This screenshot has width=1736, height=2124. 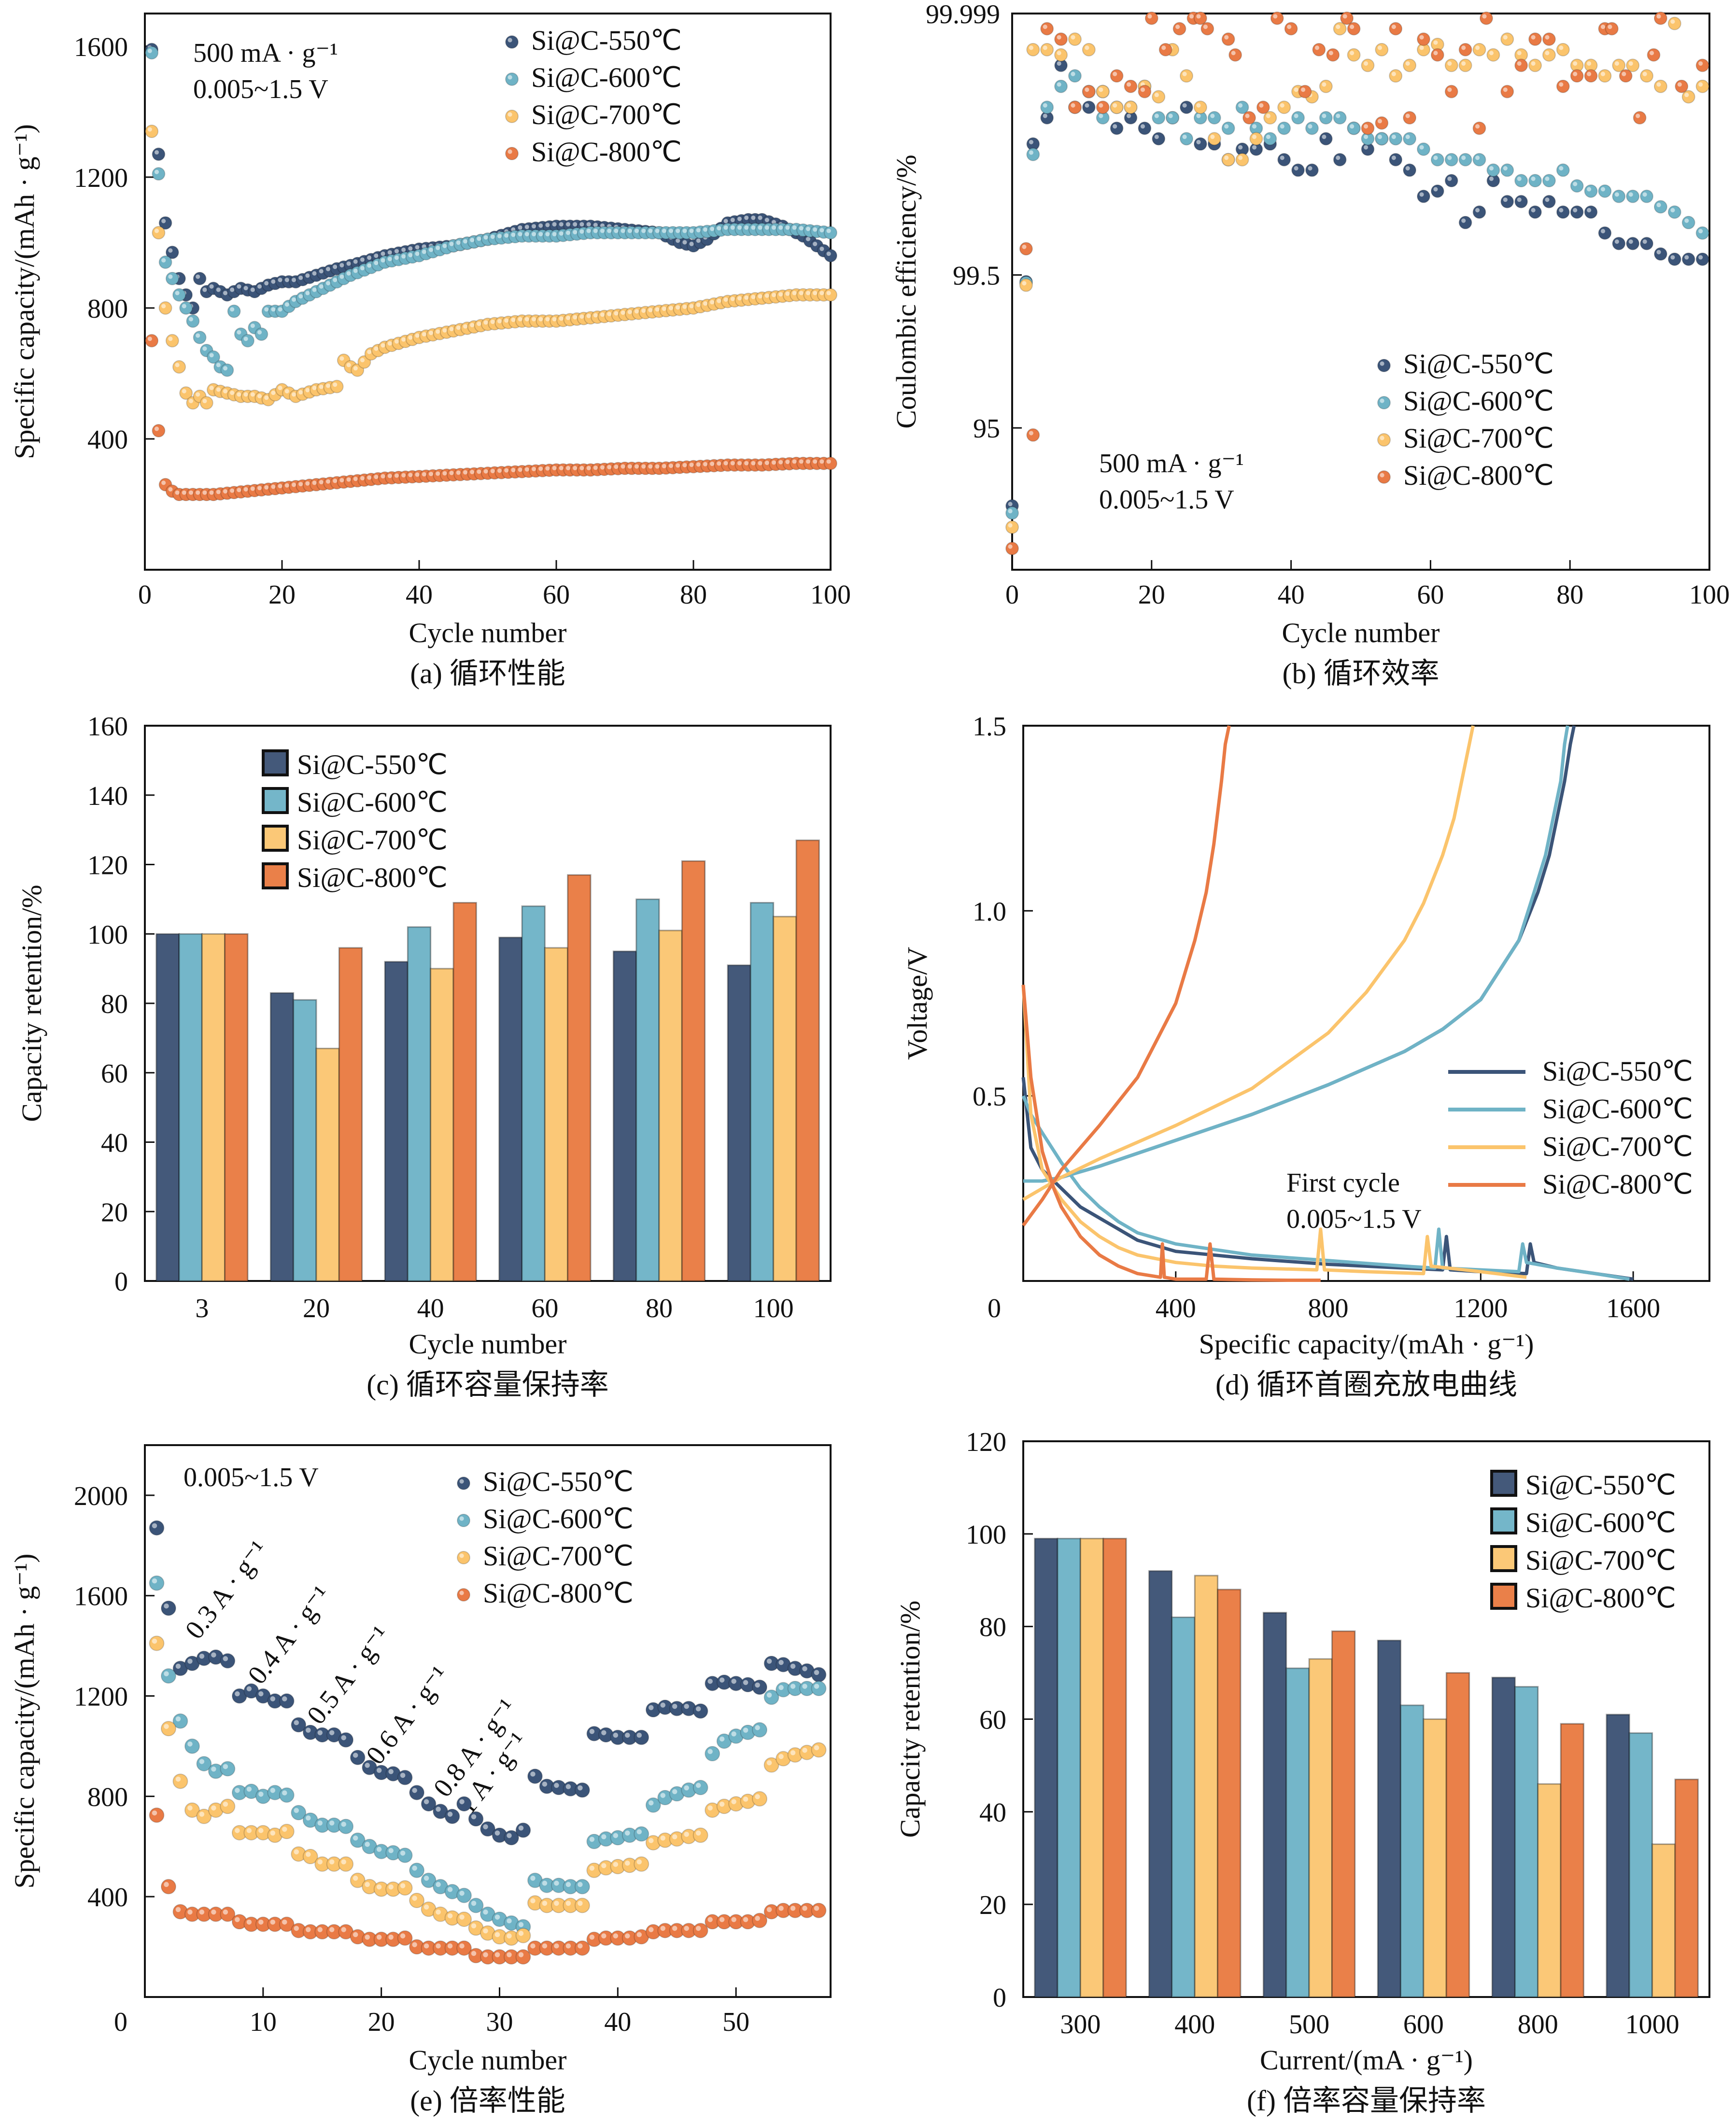 What do you see at coordinates (145, 595) in the screenshot?
I see `x-tick-label: 0` at bounding box center [145, 595].